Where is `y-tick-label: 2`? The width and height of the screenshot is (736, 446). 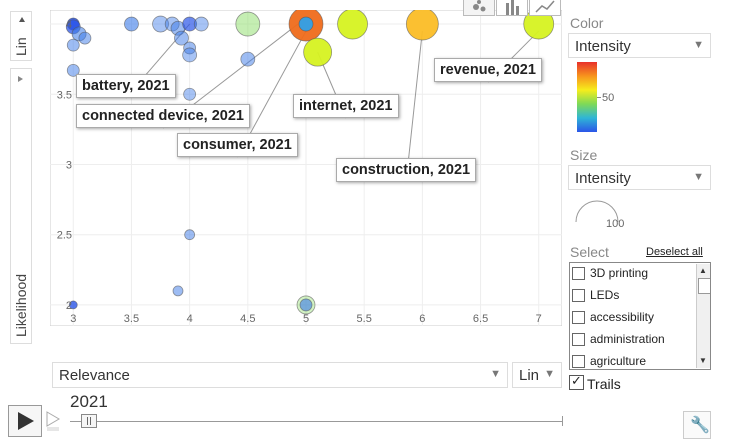
y-tick-label: 2 is located at coordinates (69, 306).